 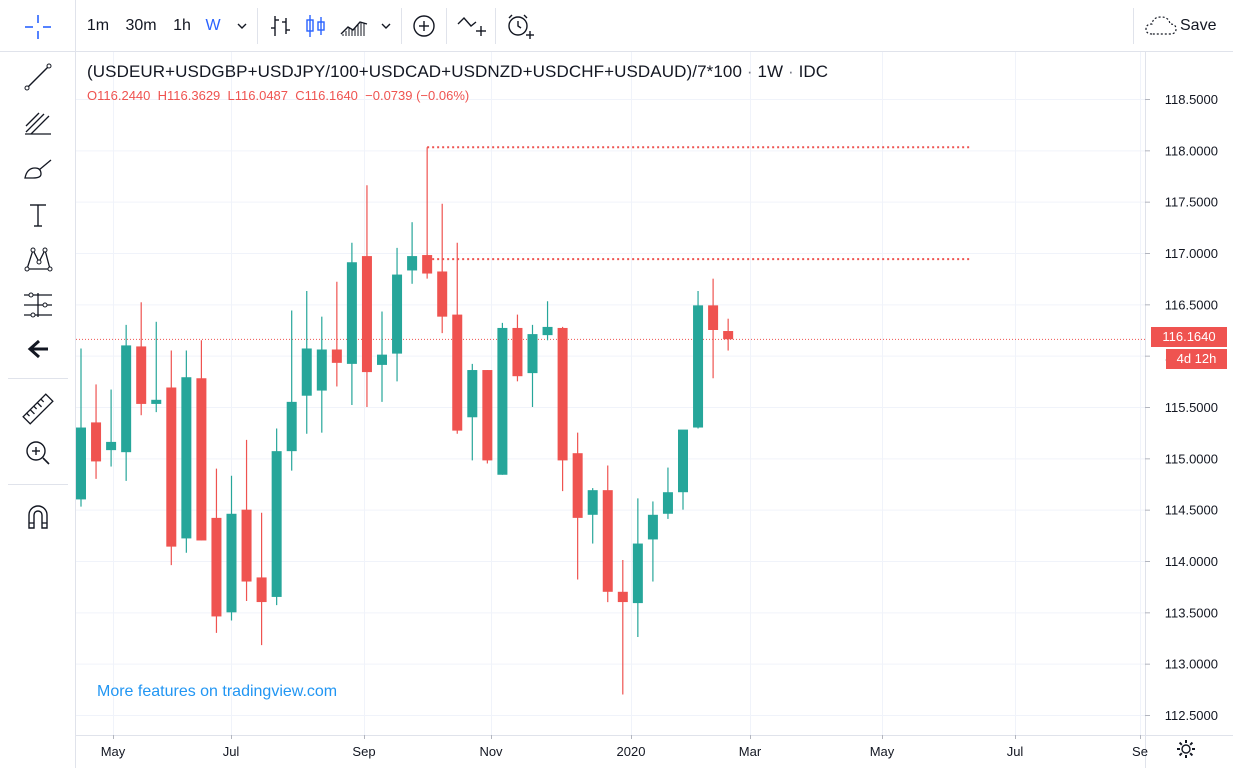 What do you see at coordinates (1186, 749) in the screenshot?
I see `chart-settings-button` at bounding box center [1186, 749].